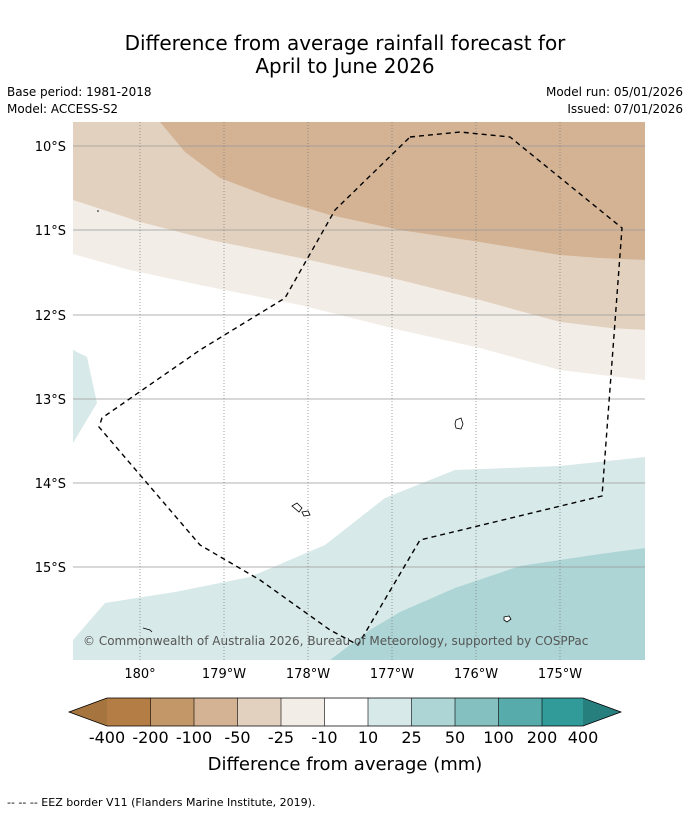 This screenshot has height=816, width=690. What do you see at coordinates (50, 484) in the screenshot?
I see `lat-label-14s: 14°S` at bounding box center [50, 484].